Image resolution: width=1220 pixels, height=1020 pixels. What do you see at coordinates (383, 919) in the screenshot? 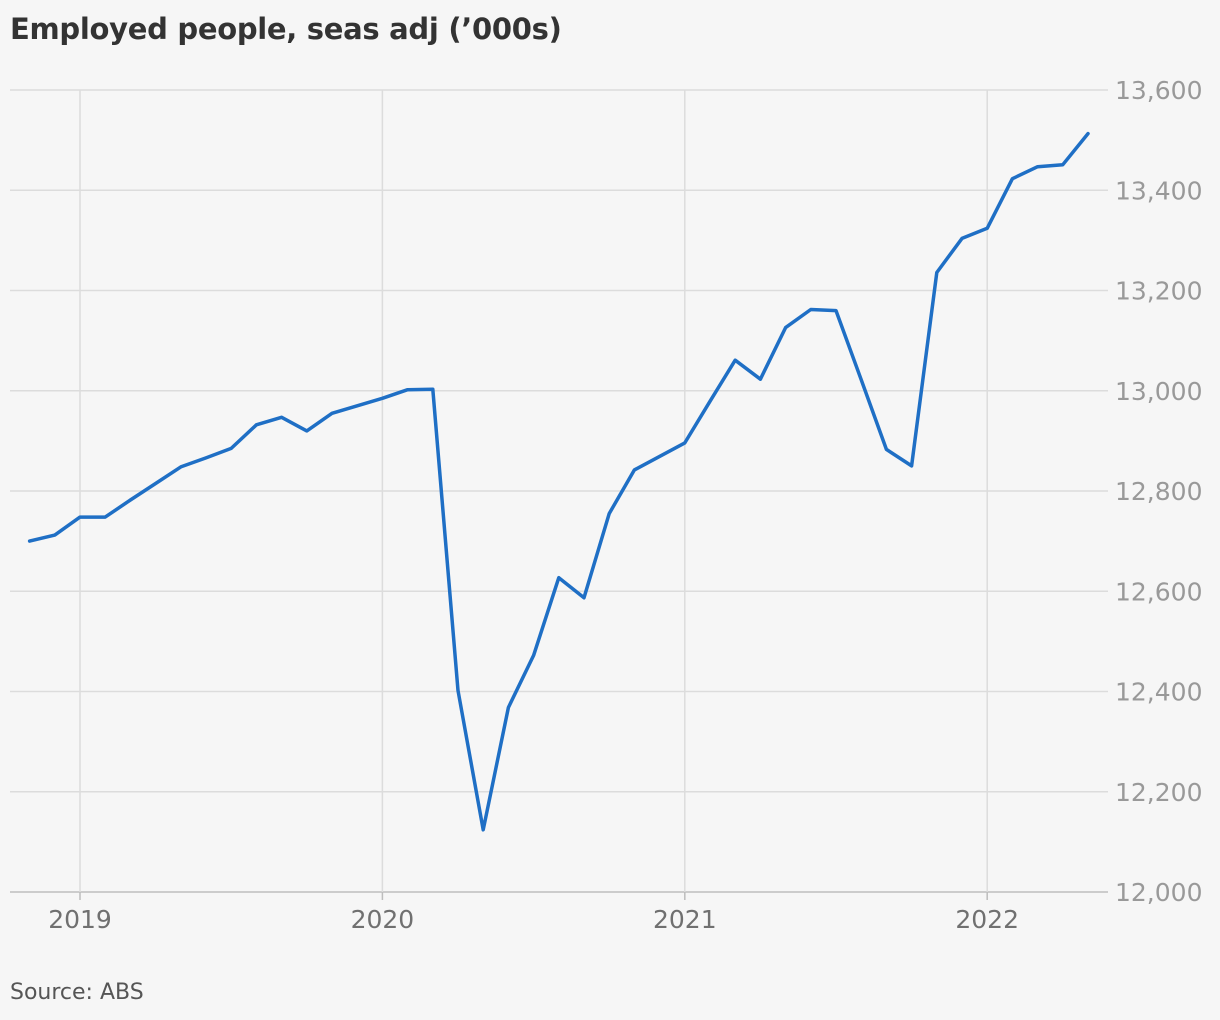
I see `x-tick-label: 2020` at bounding box center [383, 919].